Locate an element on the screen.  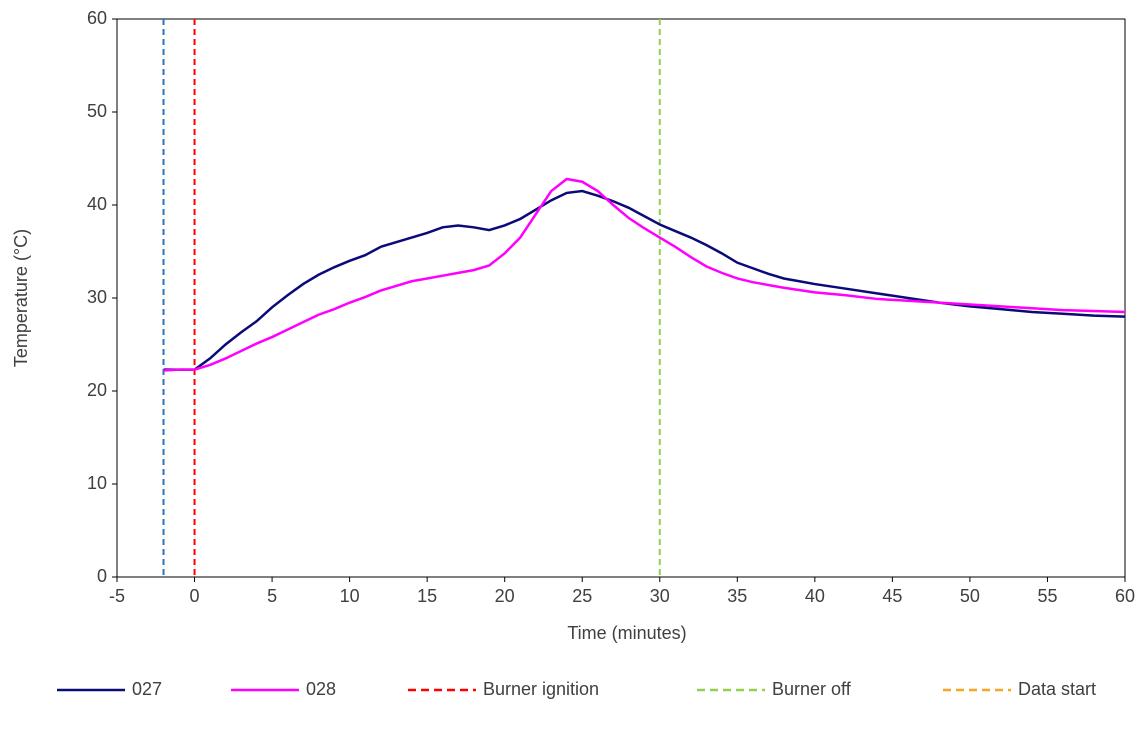
y-tick-label: 20 is located at coordinates (97, 390).